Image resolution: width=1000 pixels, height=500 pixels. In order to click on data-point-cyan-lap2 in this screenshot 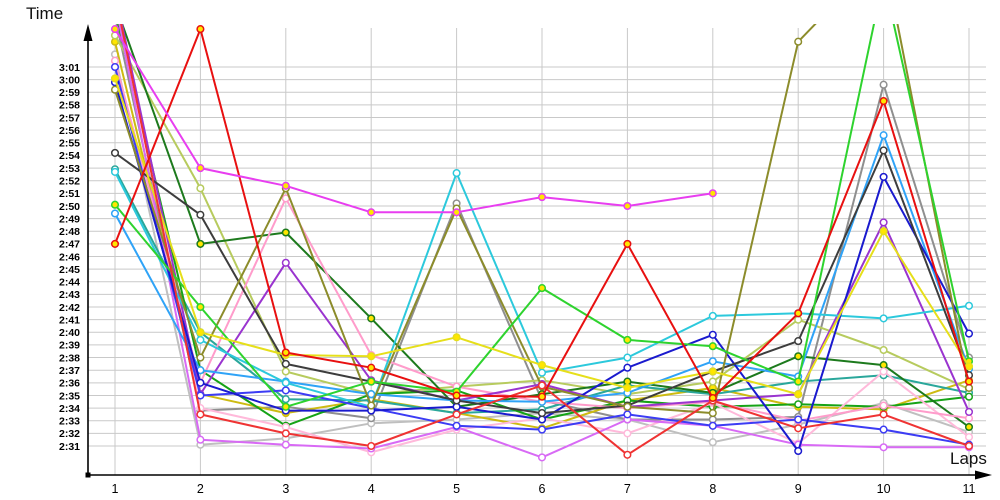, I will do `click(200, 339)`.